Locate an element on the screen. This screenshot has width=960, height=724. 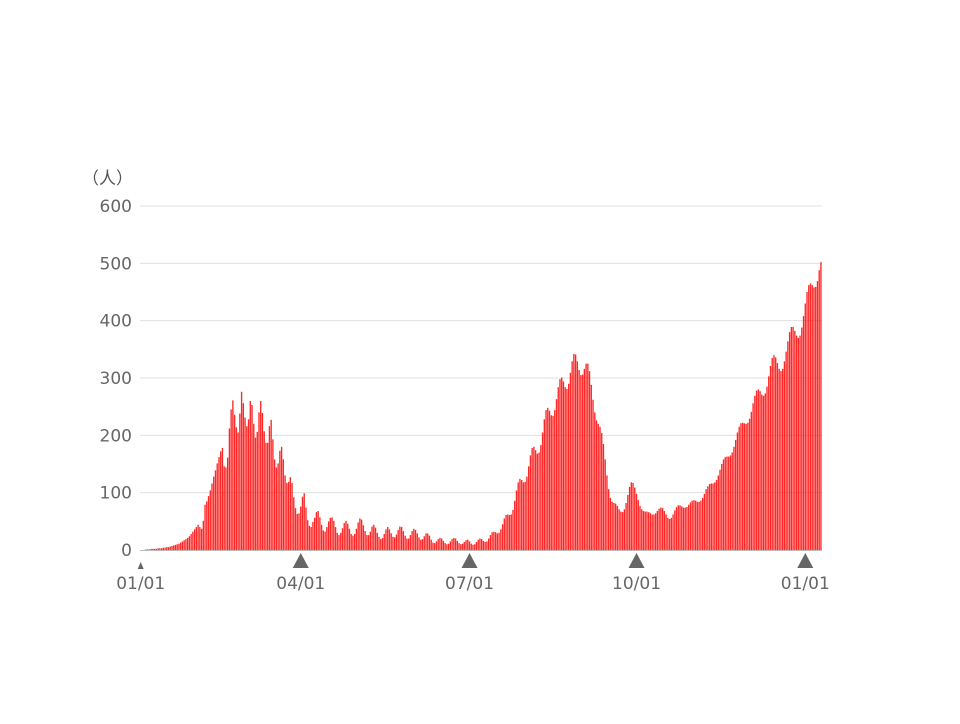
y-tick-label: 400 is located at coordinates (116, 322).